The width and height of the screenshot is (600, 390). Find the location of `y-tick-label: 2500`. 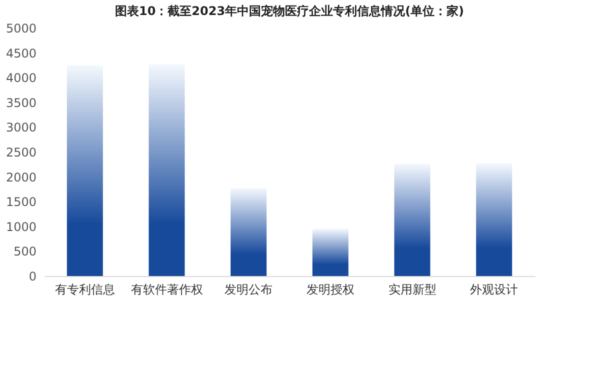

y-tick-label: 2500 is located at coordinates (21, 153).